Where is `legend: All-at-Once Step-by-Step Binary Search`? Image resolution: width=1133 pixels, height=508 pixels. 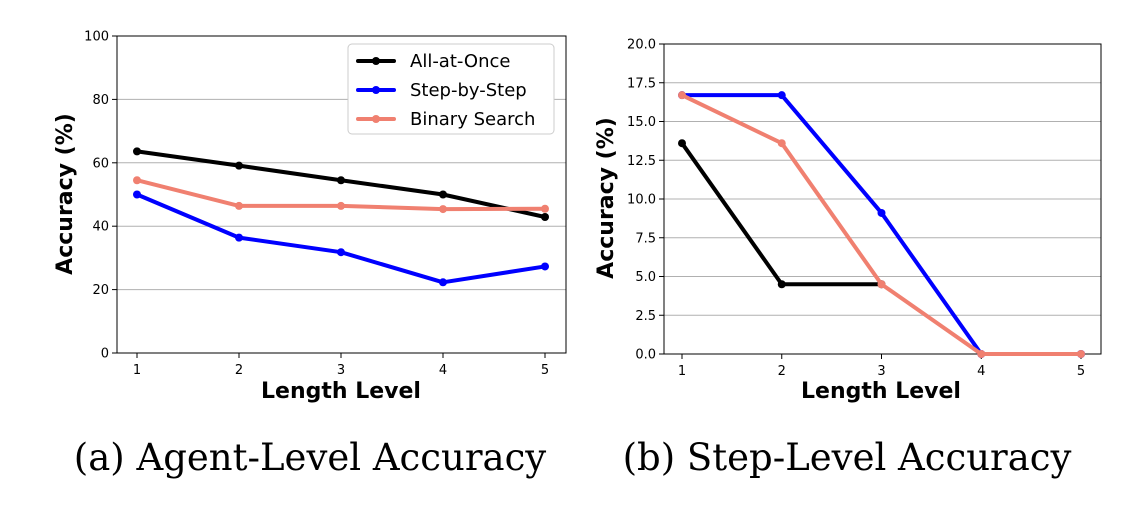
legend: All-at-Once Step-by-Step Binary Search is located at coordinates (451, 89).